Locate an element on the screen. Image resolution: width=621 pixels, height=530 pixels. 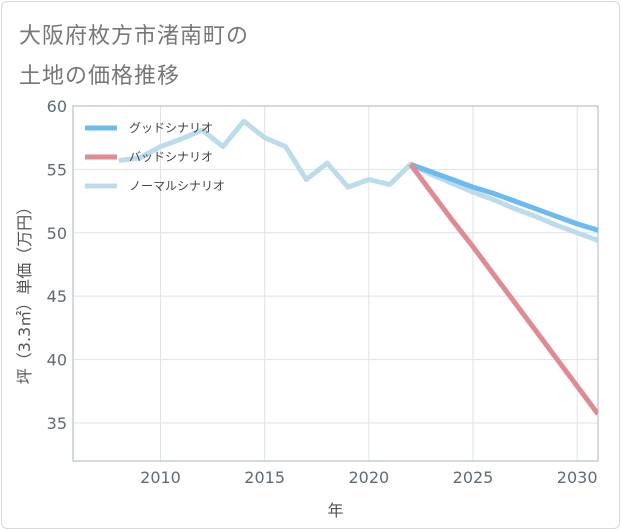
x-tick-label: 2030 is located at coordinates (577, 477).